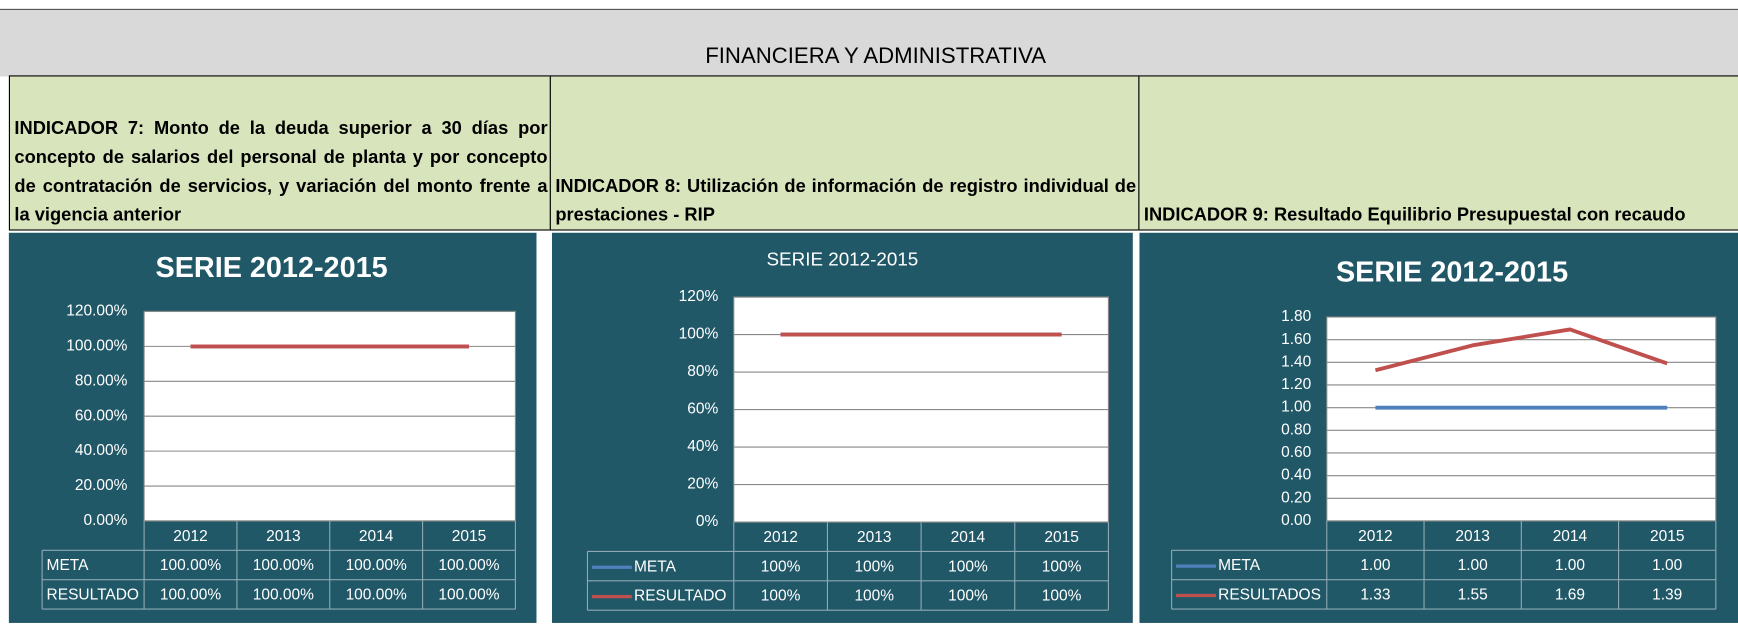 The image size is (1738, 626). Describe the element at coordinates (699, 334) in the screenshot. I see `y-tick-label: 100%` at that location.